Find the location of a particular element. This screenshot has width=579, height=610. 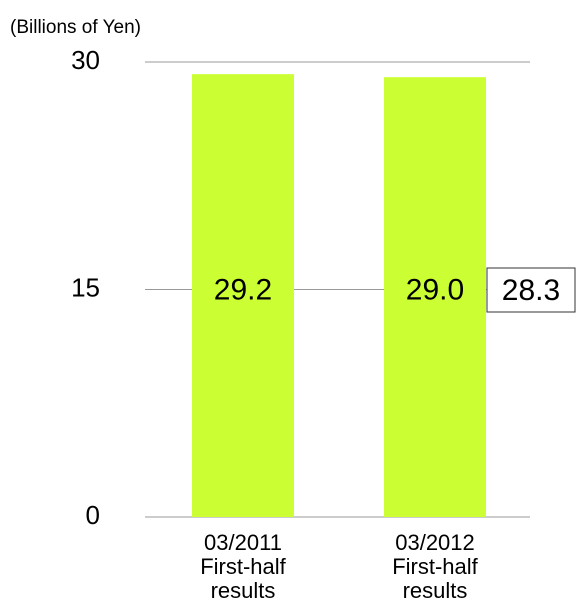

y-tick-label: 15 is located at coordinates (85, 287).